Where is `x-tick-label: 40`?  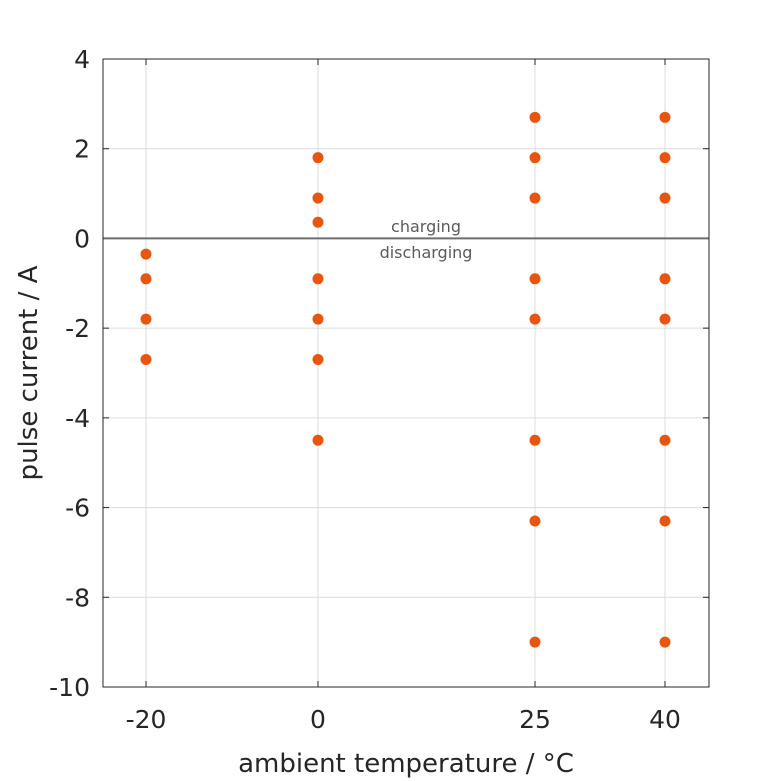 x-tick-label: 40 is located at coordinates (665, 719).